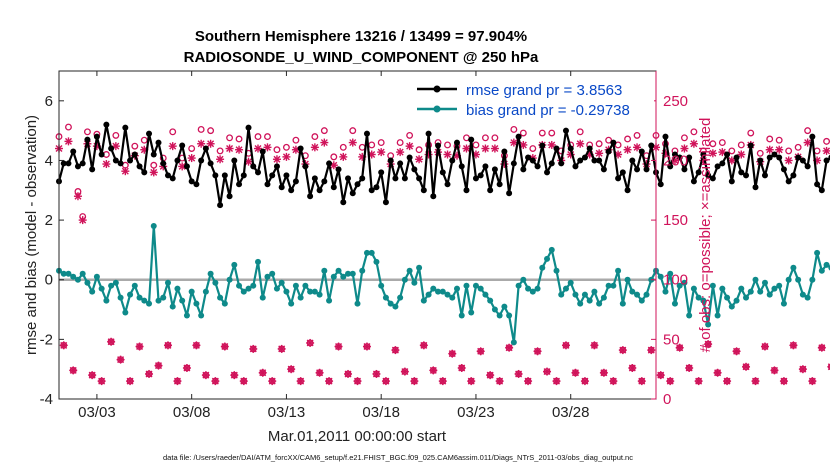 This screenshot has width=830, height=470. What do you see at coordinates (46, 399) in the screenshot?
I see `y-tick-label: -4` at bounding box center [46, 399].